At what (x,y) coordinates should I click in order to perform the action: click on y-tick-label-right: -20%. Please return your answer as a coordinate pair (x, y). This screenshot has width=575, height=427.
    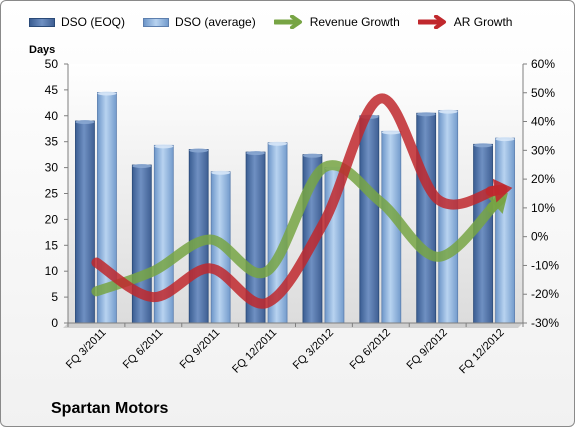
    Looking at the image, I should click on (545, 294).